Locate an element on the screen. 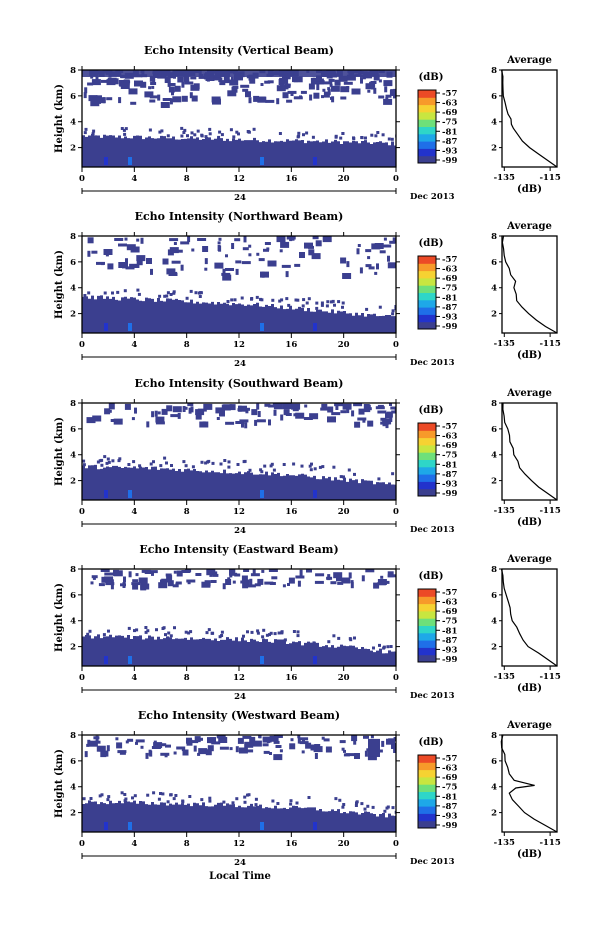  average-x-label: (dB) is located at coordinates (529, 854).